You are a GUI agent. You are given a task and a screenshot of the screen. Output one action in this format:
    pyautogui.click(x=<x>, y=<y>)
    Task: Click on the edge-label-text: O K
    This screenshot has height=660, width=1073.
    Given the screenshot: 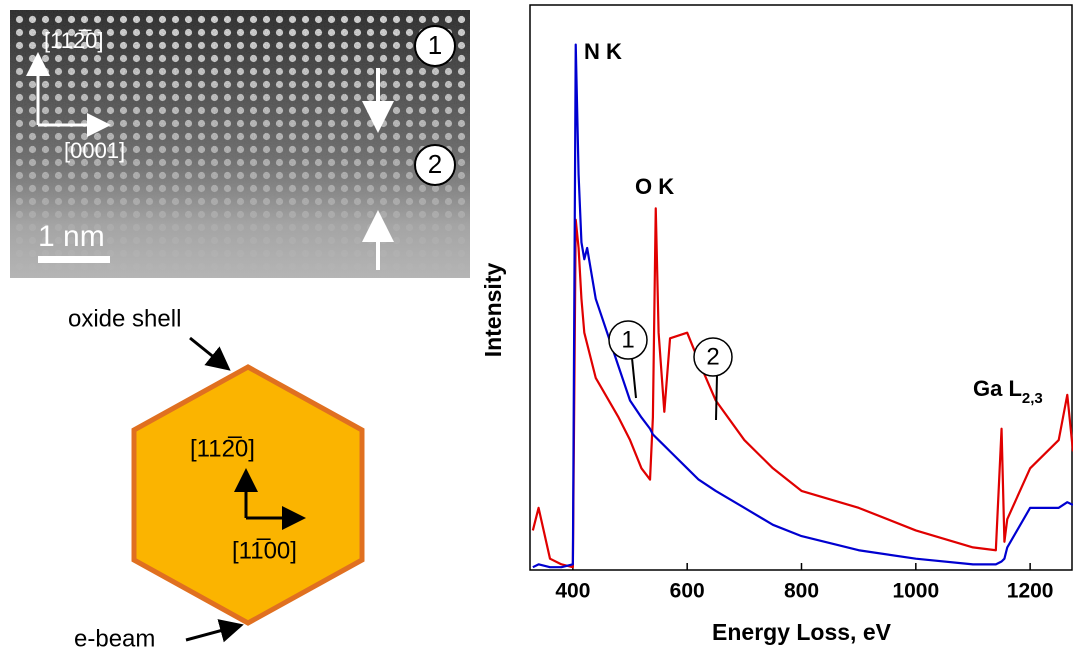 What is the action you would take?
    pyautogui.click(x=654, y=186)
    